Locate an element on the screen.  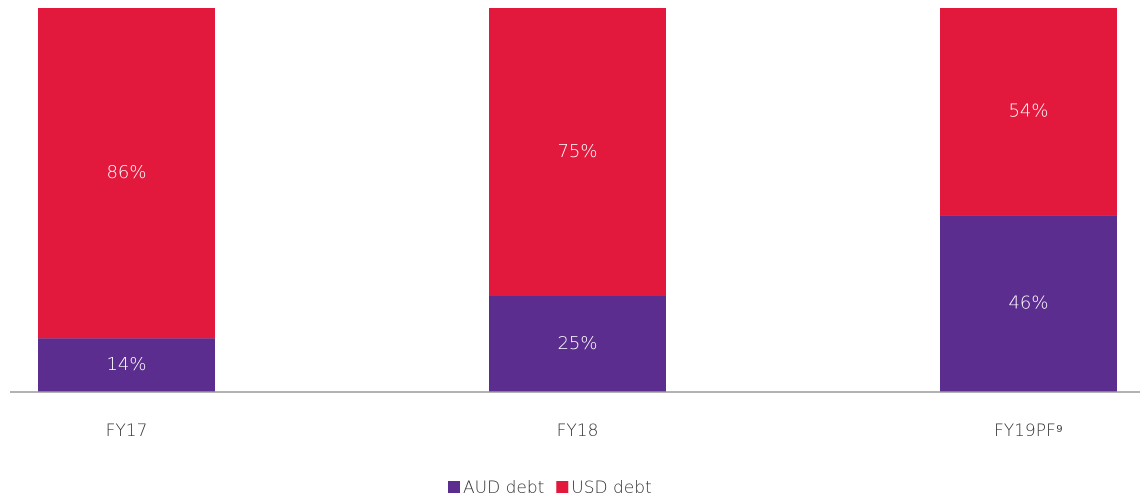
value-label: 25% is located at coordinates (577, 343).